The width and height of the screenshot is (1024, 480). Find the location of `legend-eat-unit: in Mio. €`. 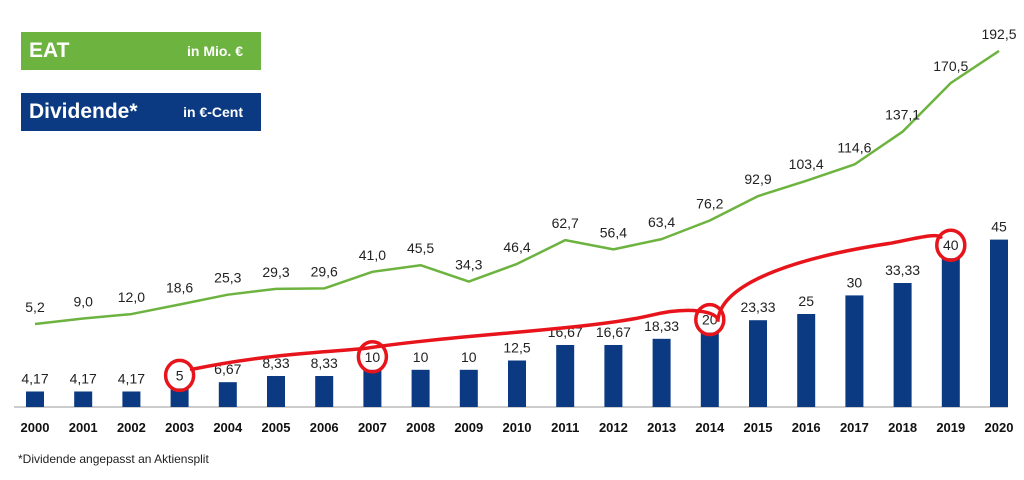

legend-eat-unit: in Mio. € is located at coordinates (215, 51).